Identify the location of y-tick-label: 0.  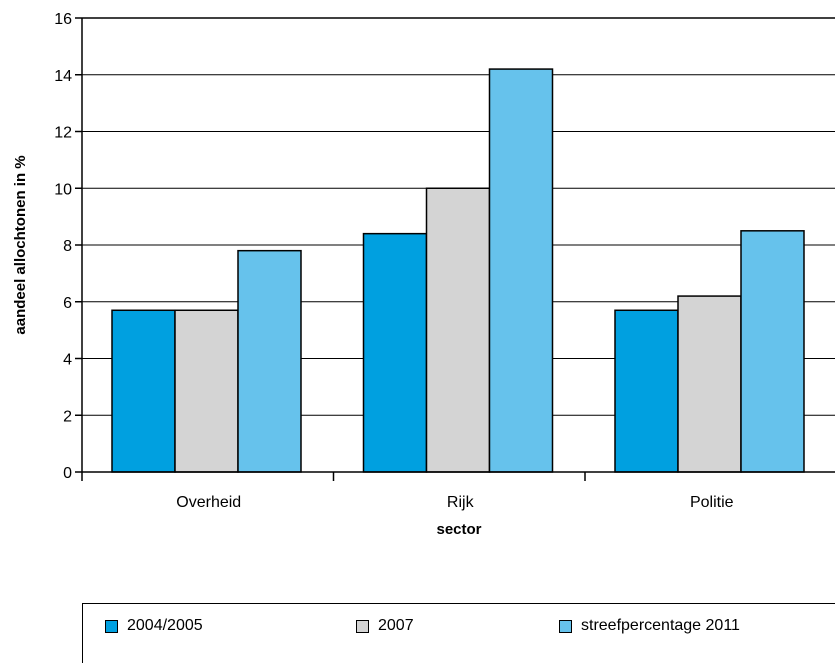
(67, 473).